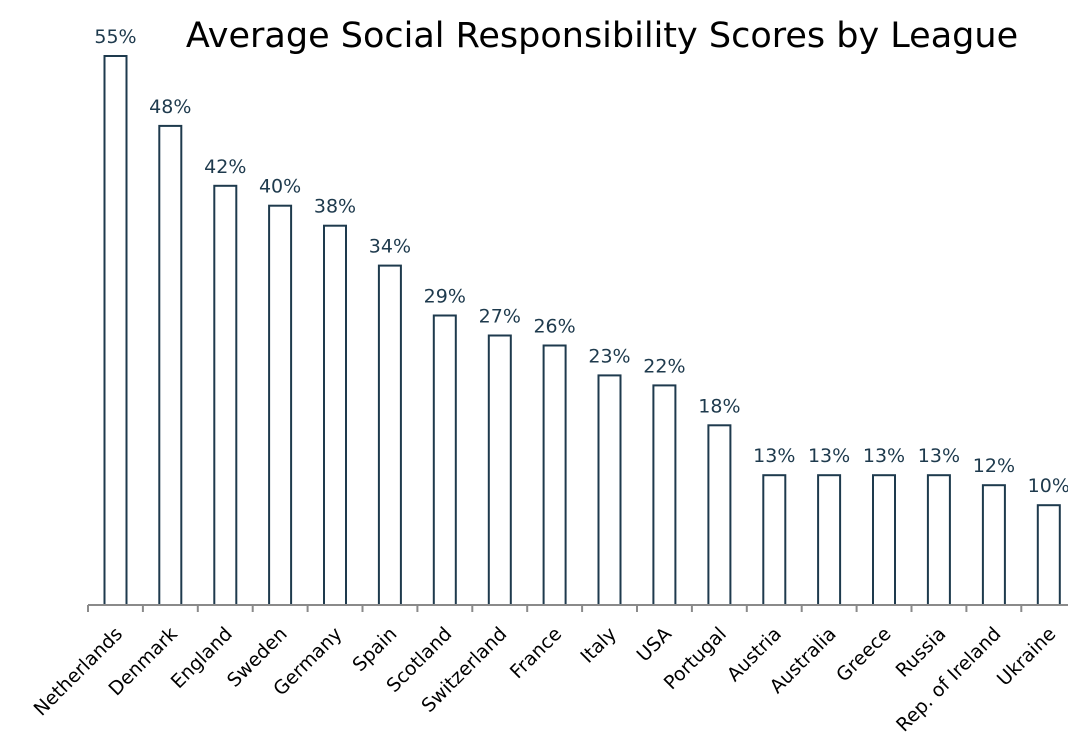 Image resolution: width=1068 pixels, height=753 pixels. Describe the element at coordinates (499, 470) in the screenshot. I see `bar-switzerland` at that location.